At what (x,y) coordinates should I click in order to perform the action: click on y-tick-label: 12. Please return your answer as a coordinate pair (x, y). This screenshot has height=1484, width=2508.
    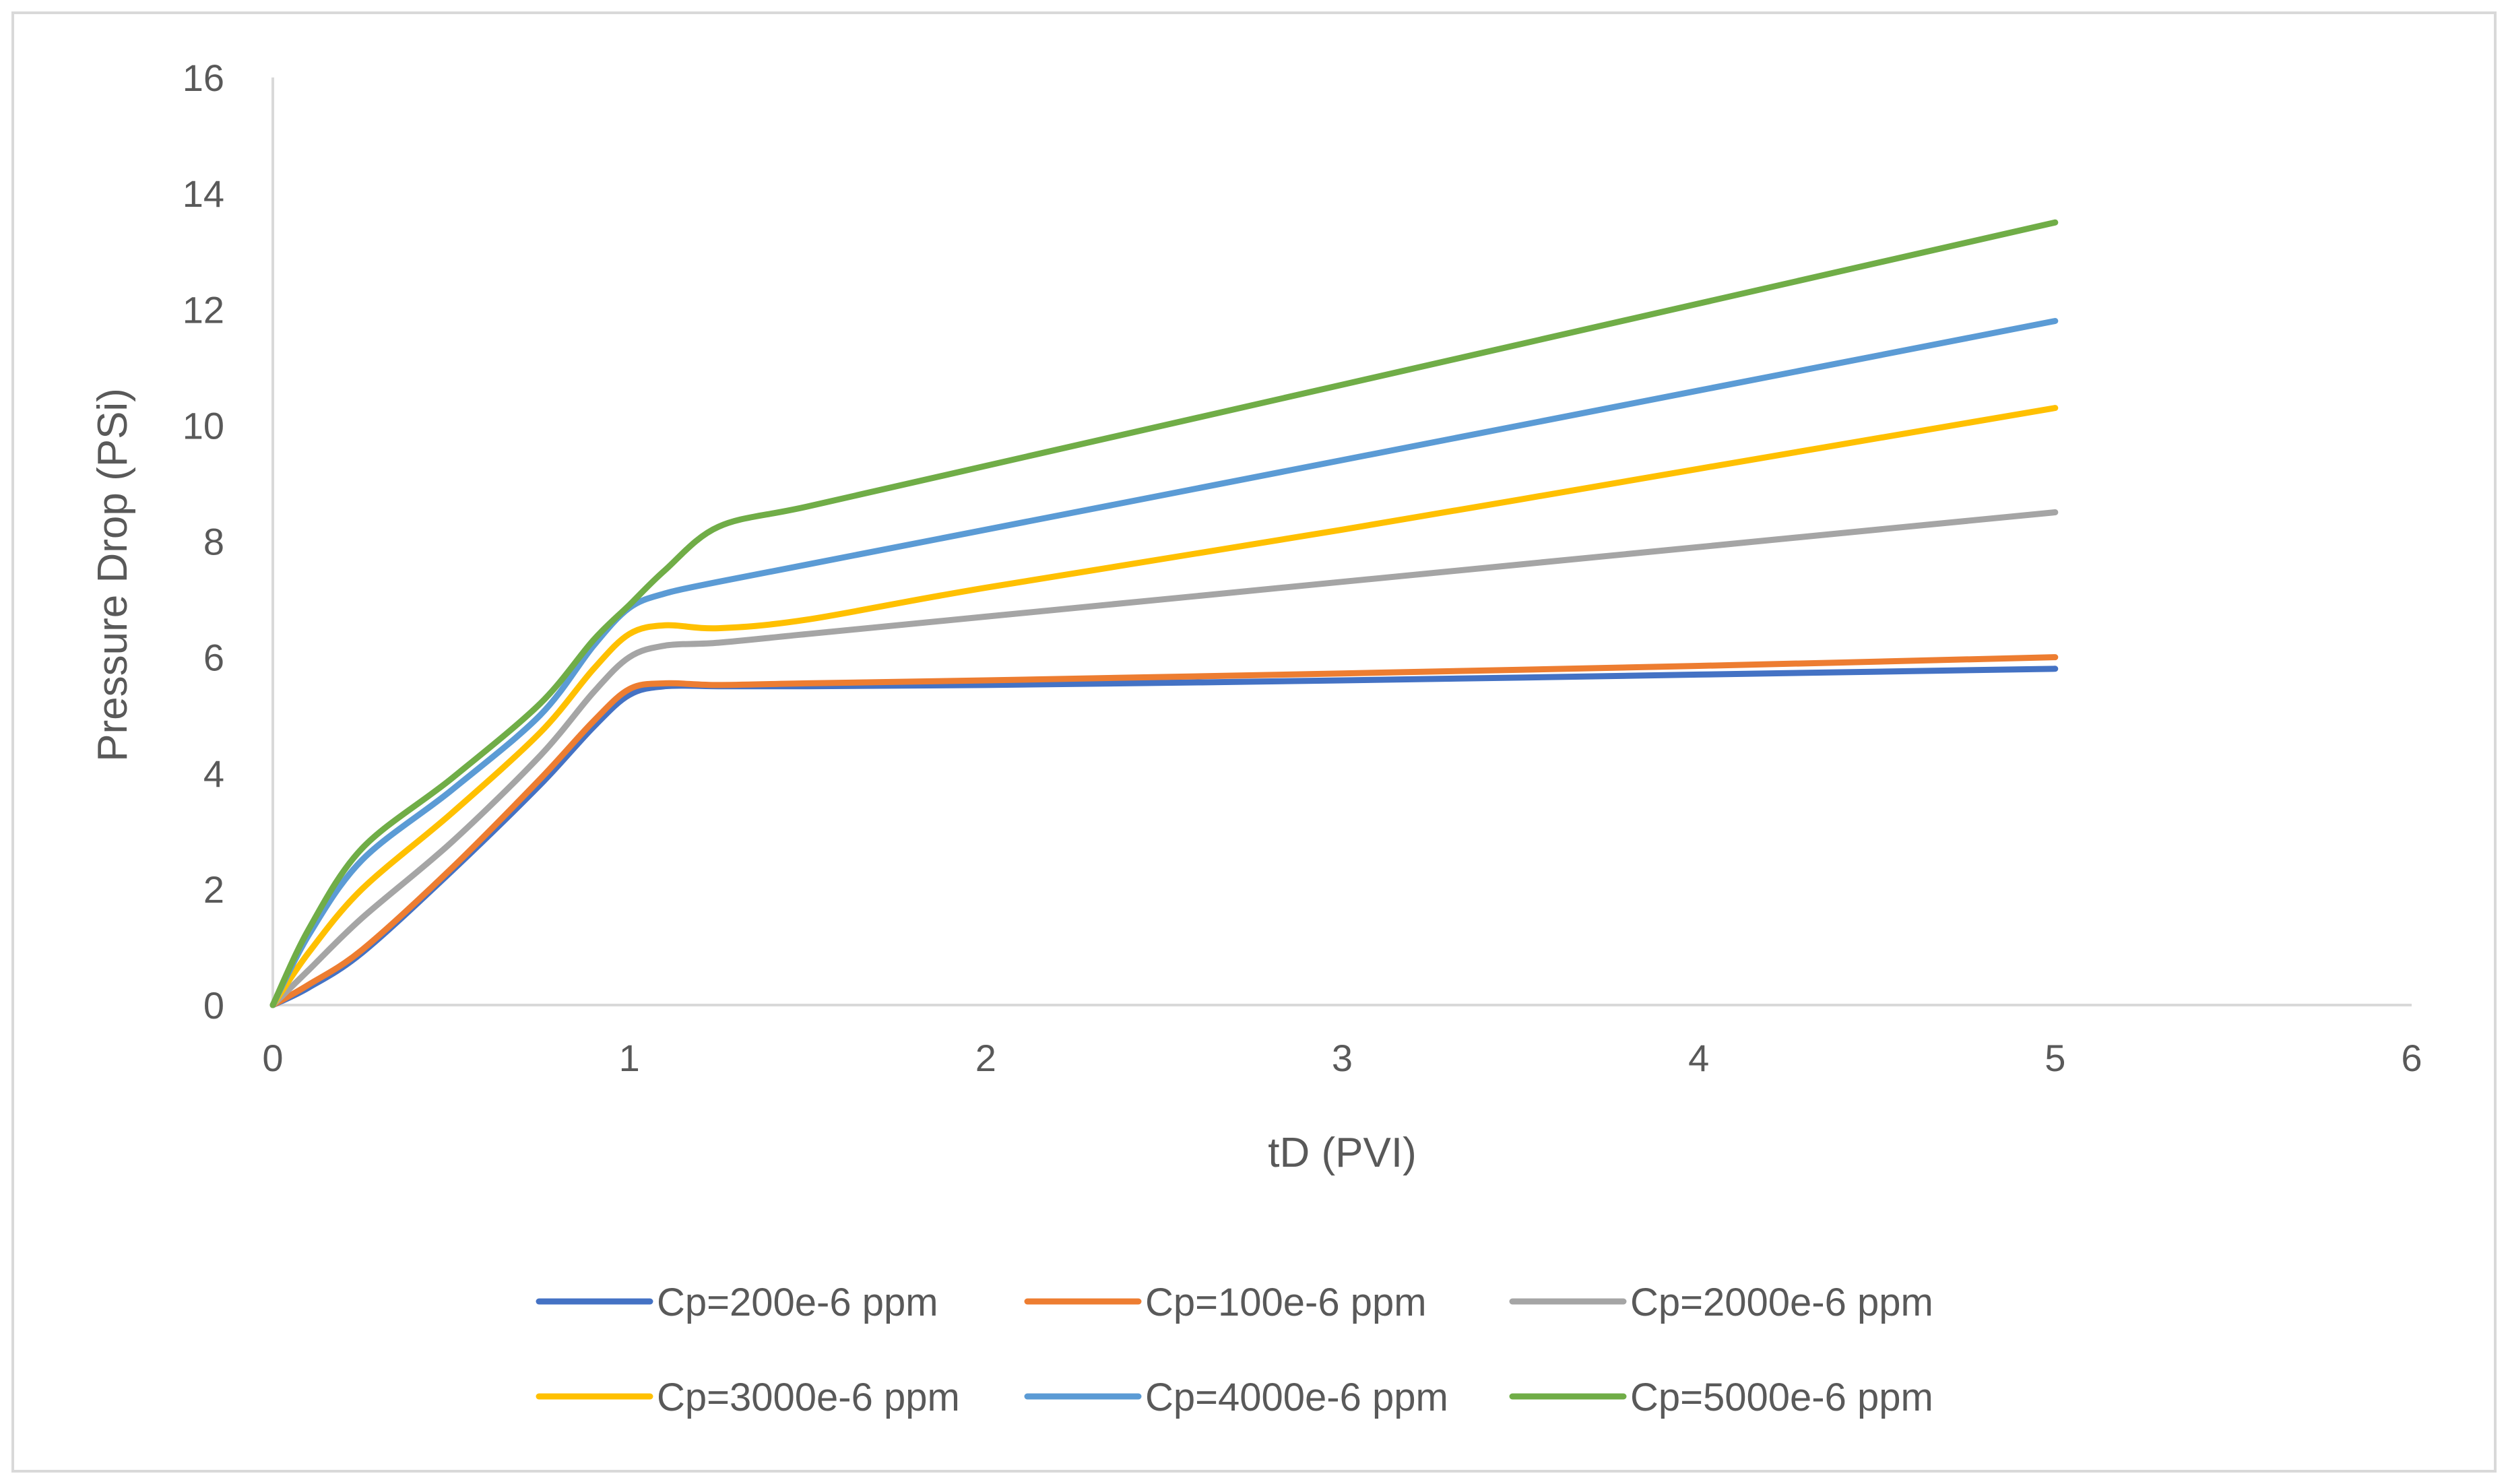
    Looking at the image, I should click on (203, 309).